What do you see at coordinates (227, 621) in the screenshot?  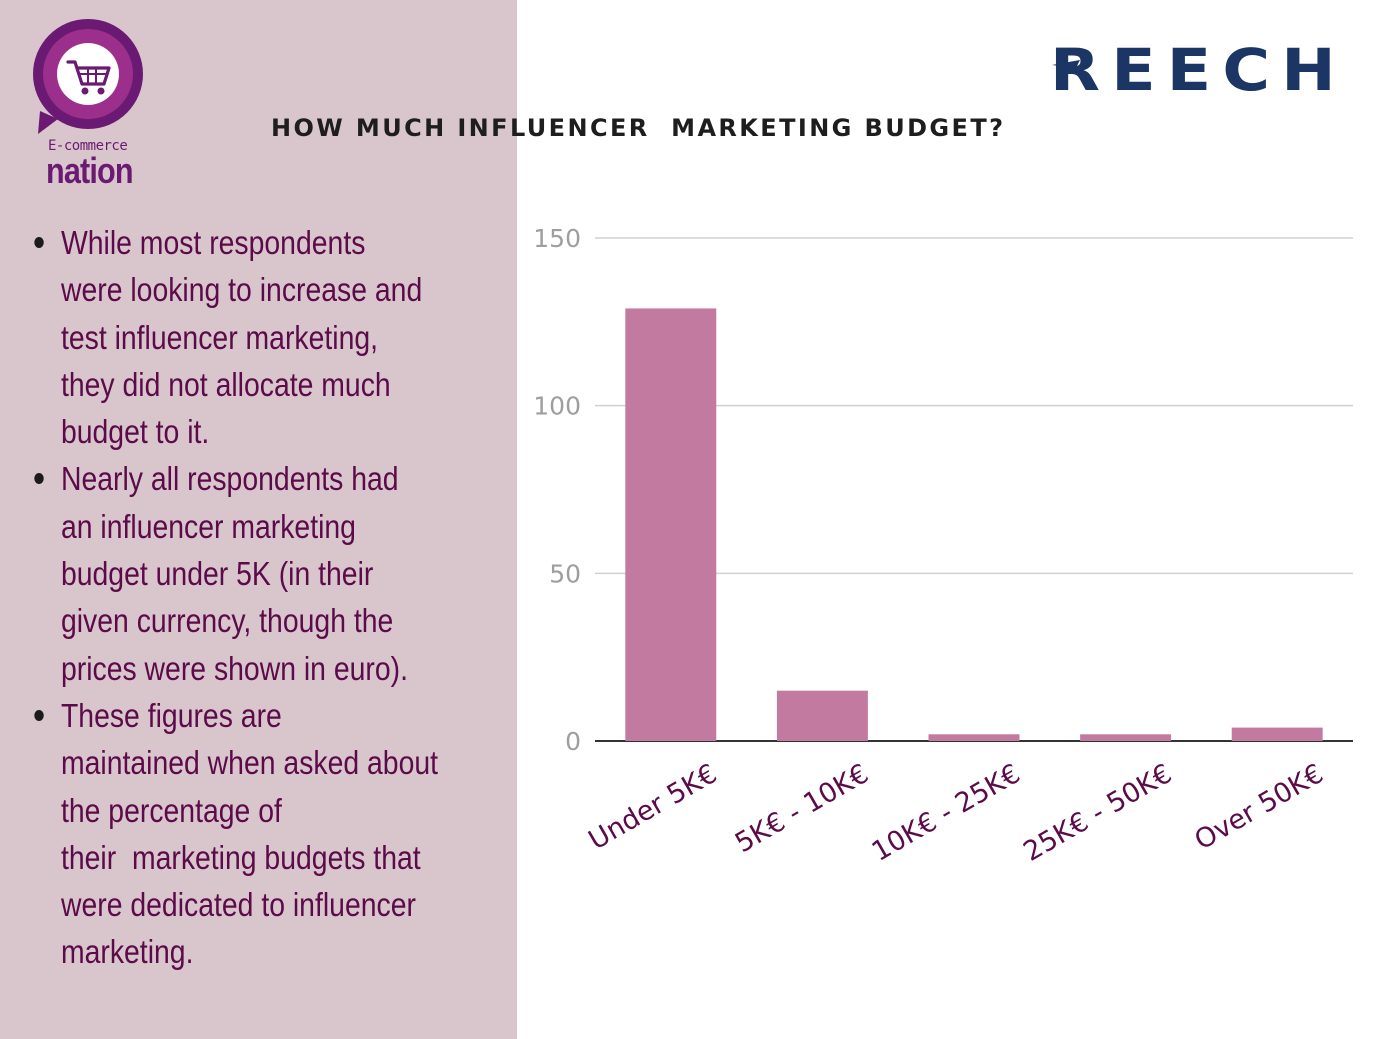 I see `bullet-item-line: given currency, though the` at bounding box center [227, 621].